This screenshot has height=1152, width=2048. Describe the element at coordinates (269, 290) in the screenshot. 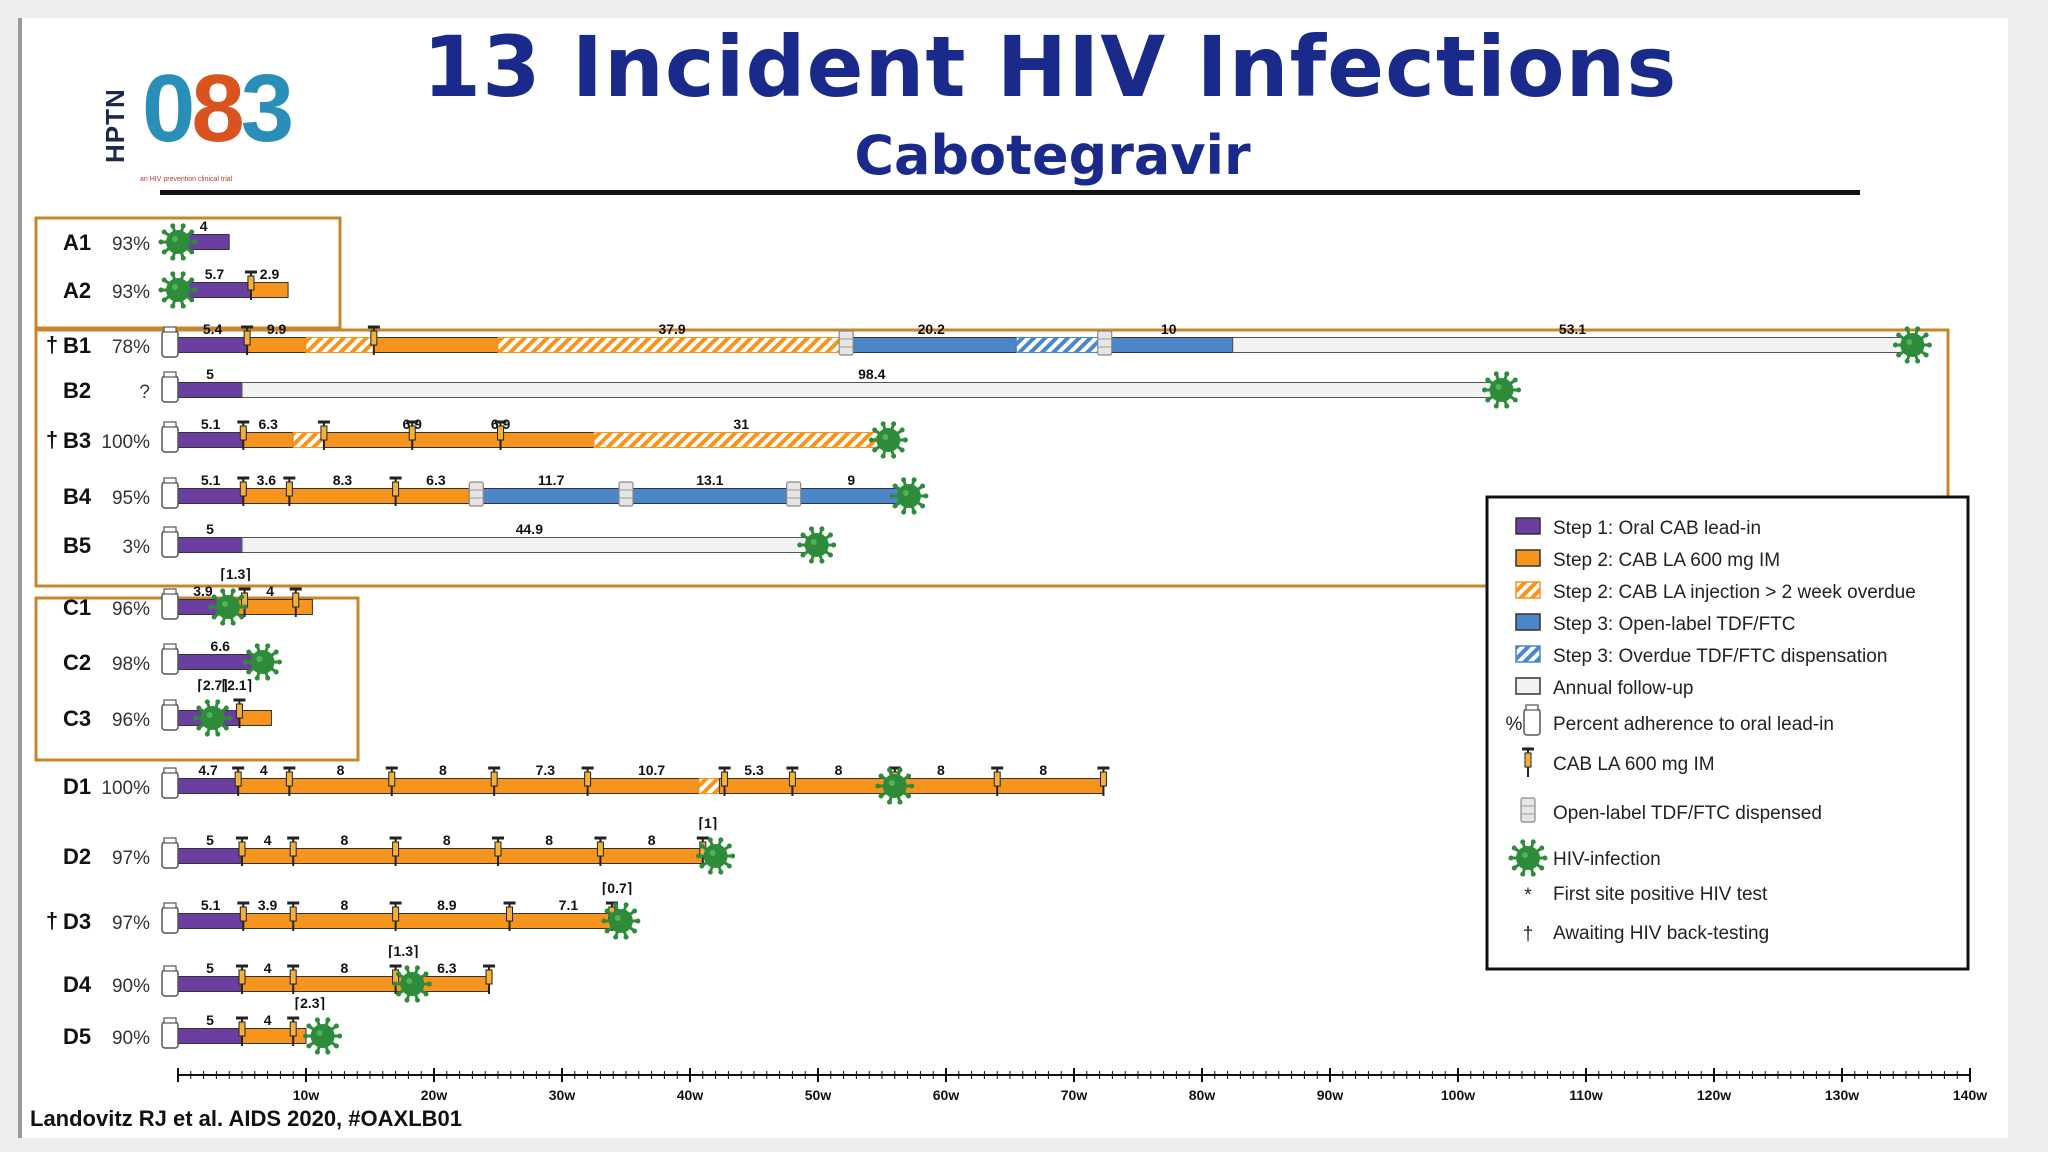

I see `bar-segment-cab` at that location.